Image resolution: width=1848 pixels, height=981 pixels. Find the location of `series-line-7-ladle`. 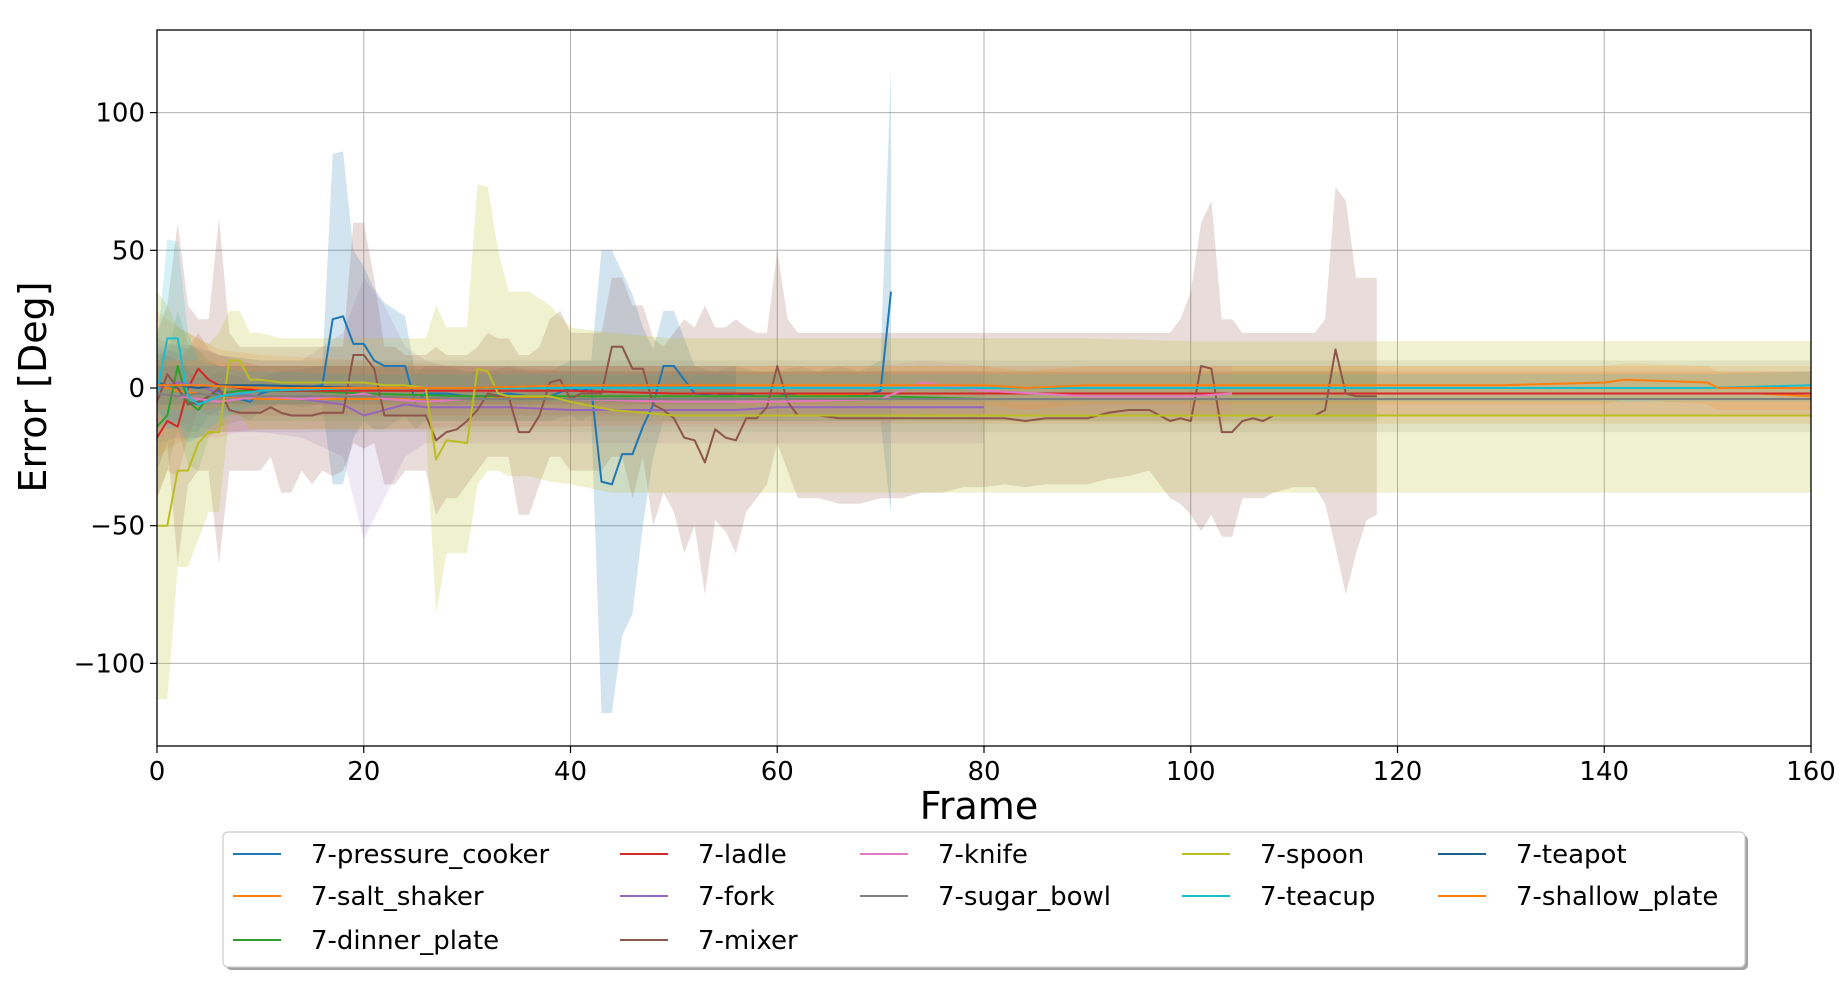

series-line-7-ladle is located at coordinates (984, 403).